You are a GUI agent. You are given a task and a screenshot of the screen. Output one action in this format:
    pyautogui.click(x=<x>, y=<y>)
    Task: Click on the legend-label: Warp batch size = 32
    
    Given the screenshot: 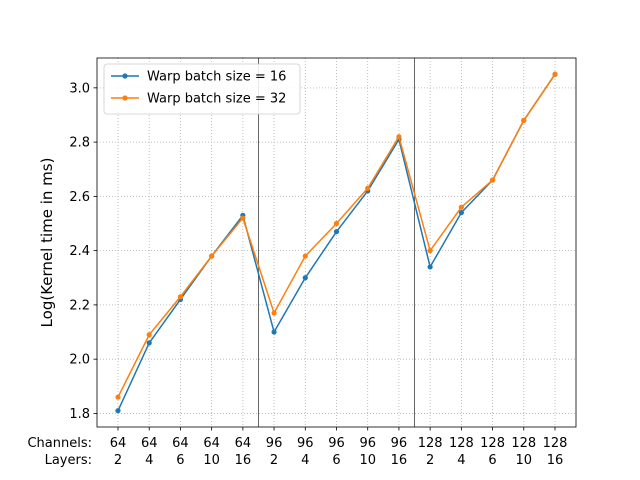 What is the action you would take?
    pyautogui.click(x=216, y=99)
    